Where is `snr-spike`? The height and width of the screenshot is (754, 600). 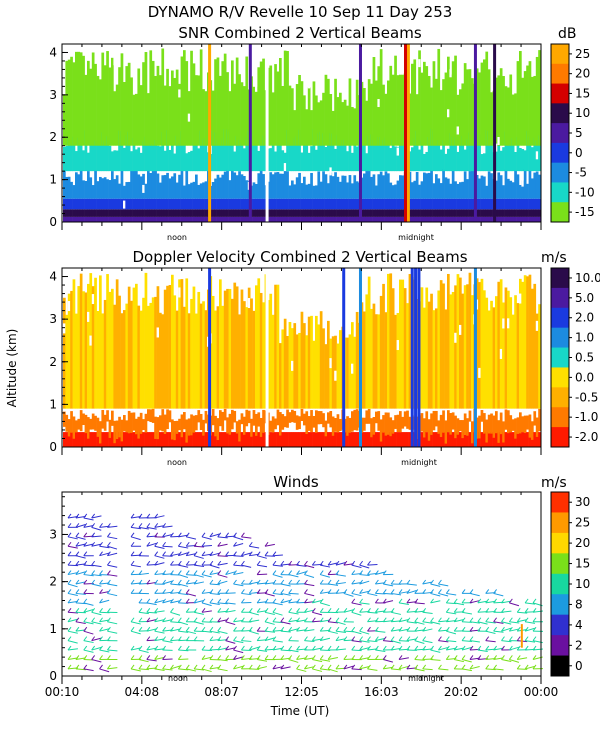
snr-spike is located at coordinates (494, 133).